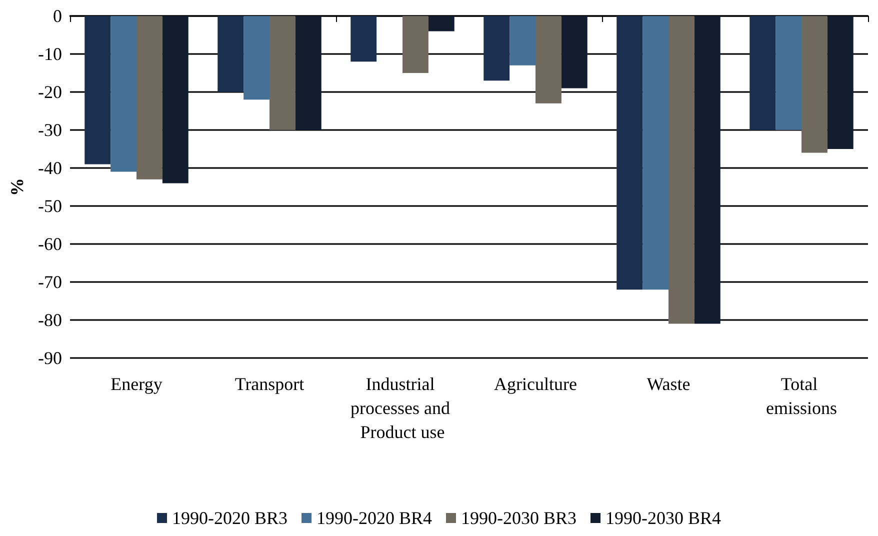 The image size is (878, 536). Describe the element at coordinates (50, 130) in the screenshot. I see `y-tick-label: -30` at that location.